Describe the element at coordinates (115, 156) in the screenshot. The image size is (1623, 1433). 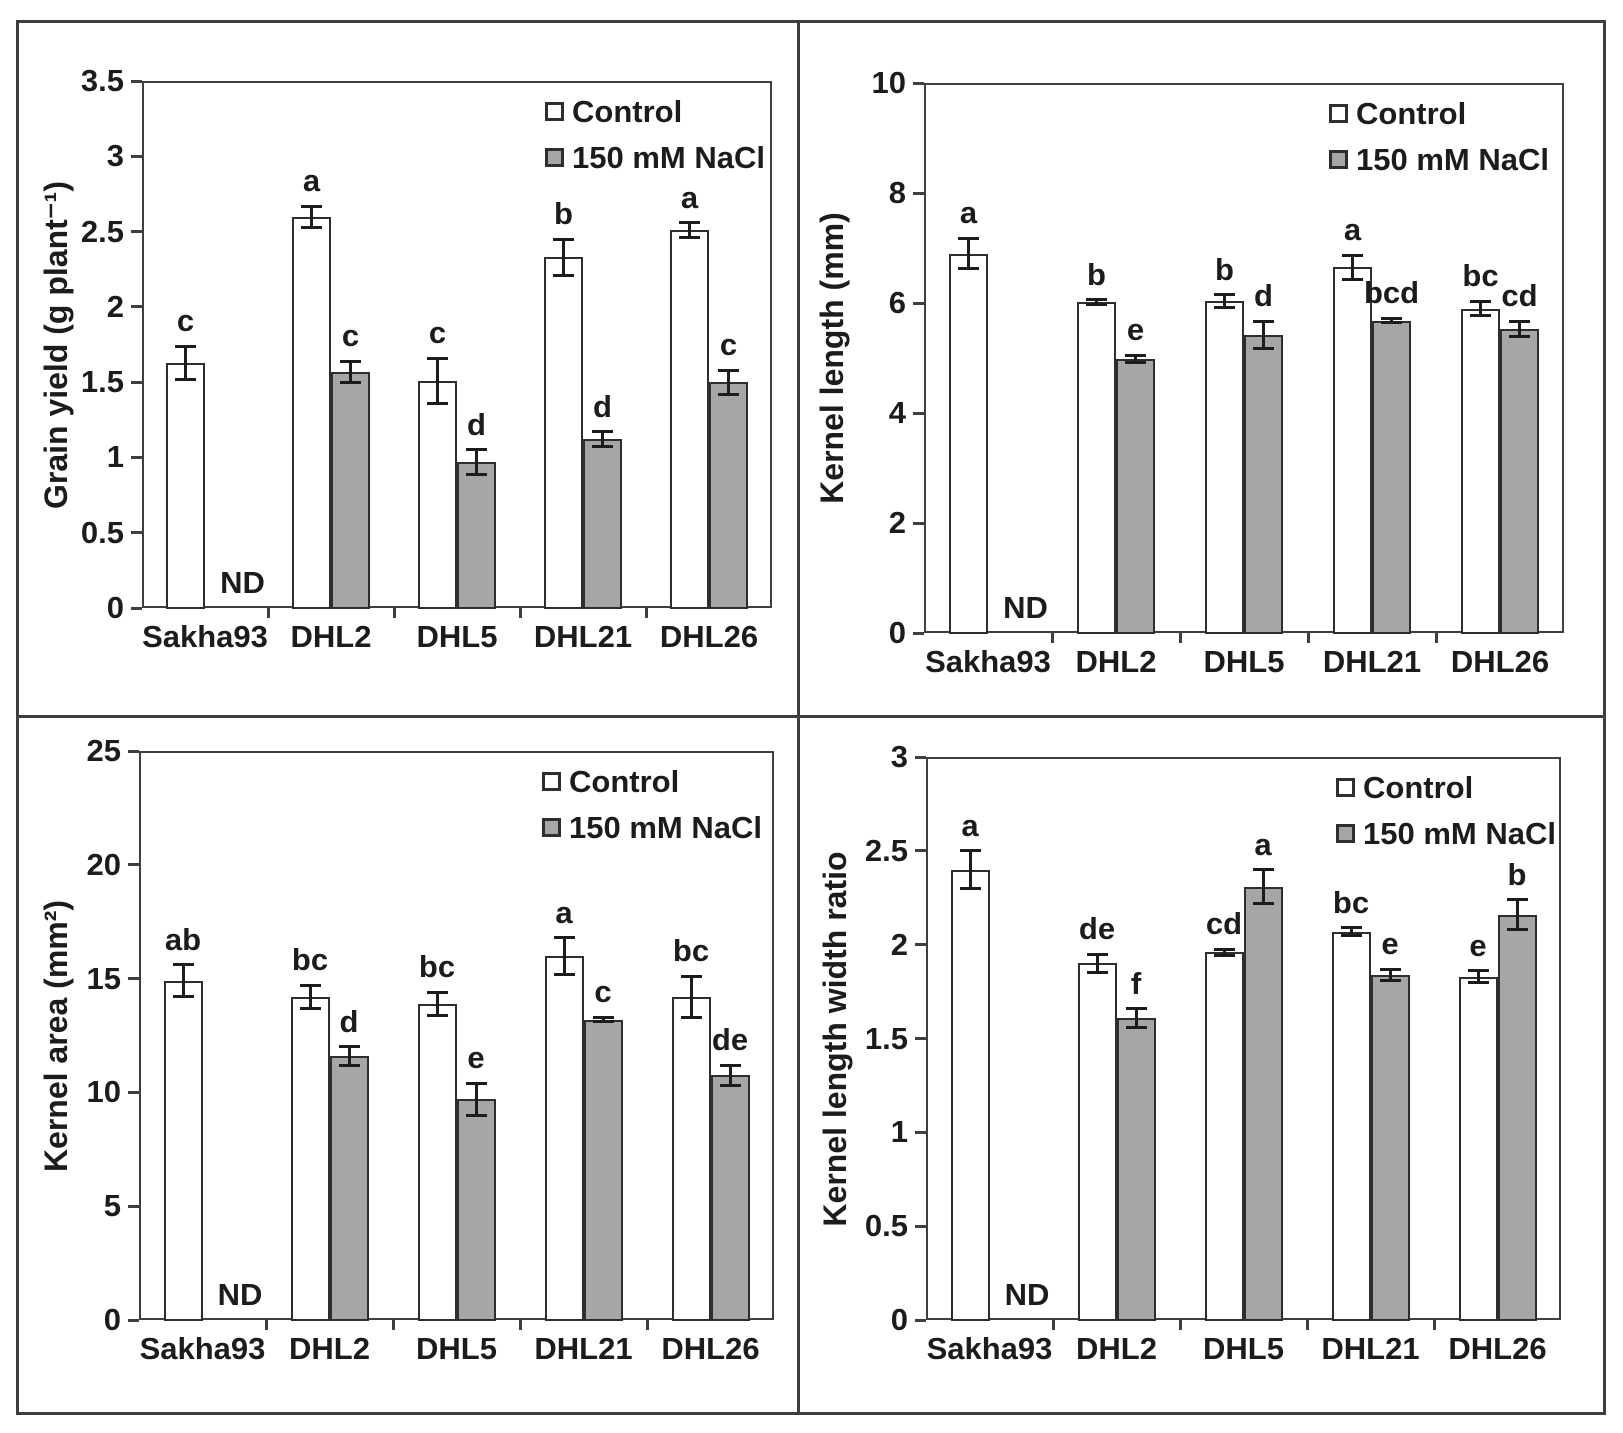
I see `y-axis-tick-label: 3` at that location.